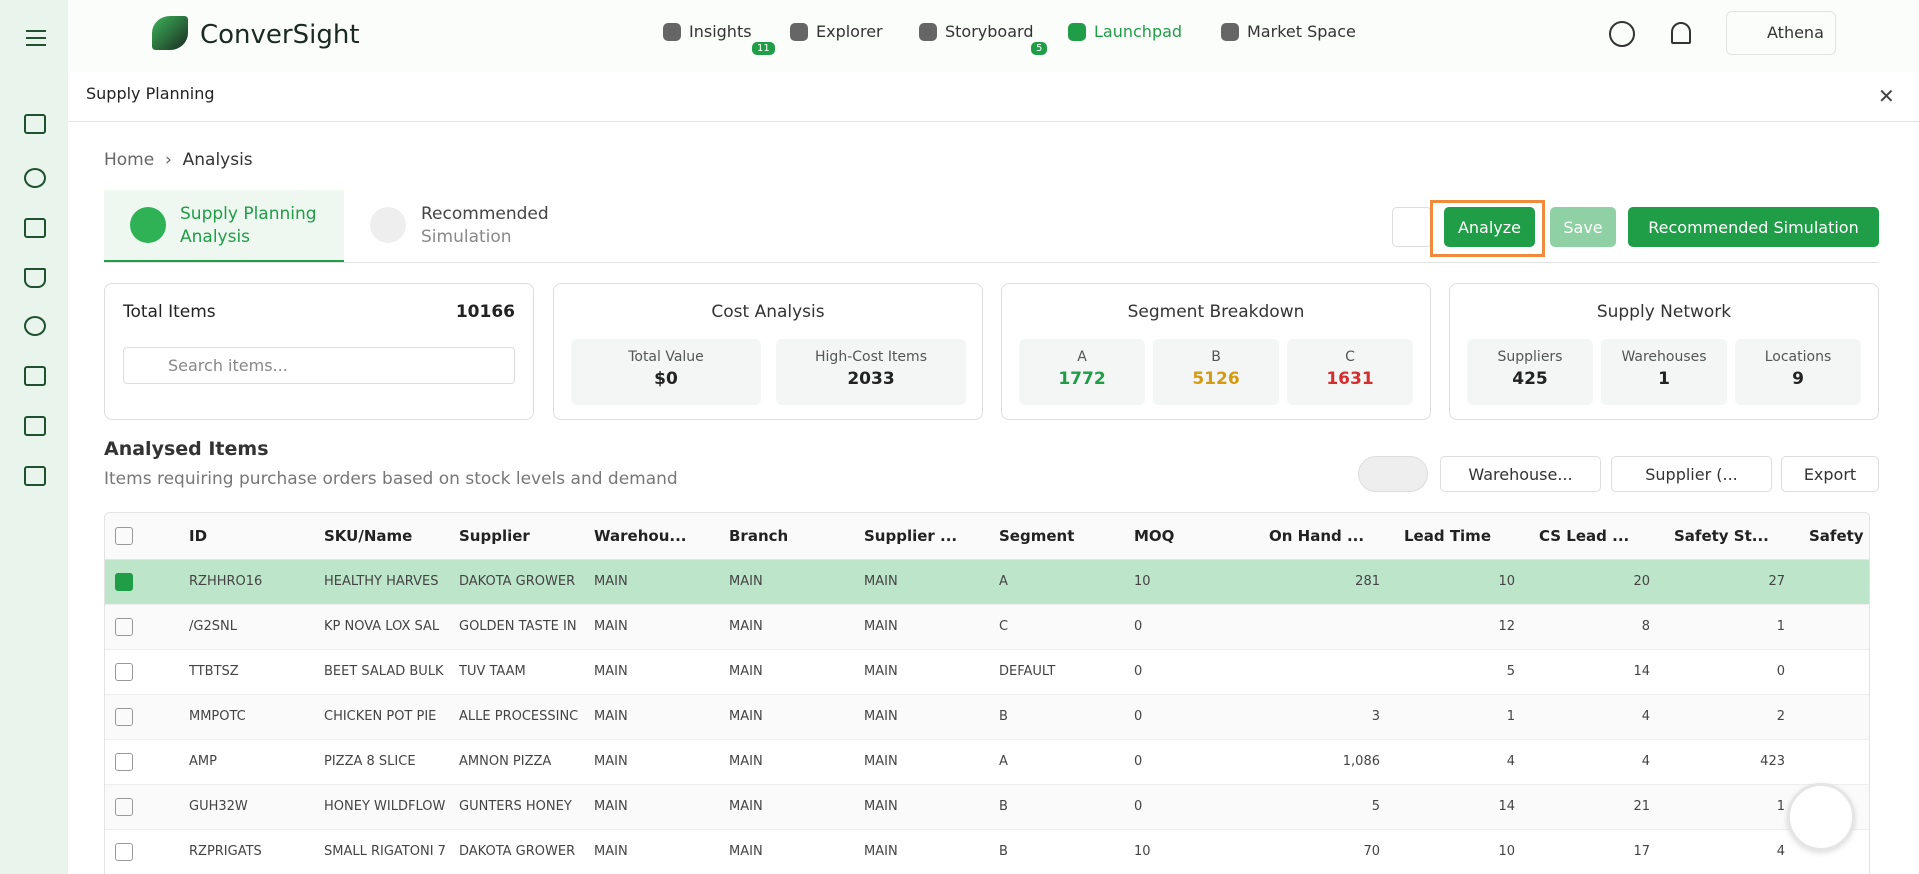 The image size is (1919, 874). I want to click on nav-item: Market Space, so click(1288, 31).